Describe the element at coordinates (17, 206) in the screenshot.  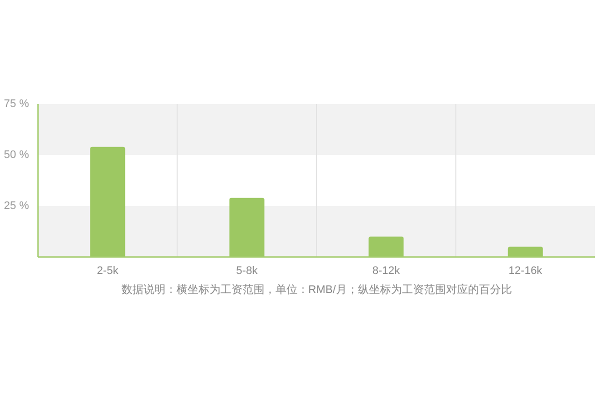
I see `y-tick-label: 25 %` at that location.